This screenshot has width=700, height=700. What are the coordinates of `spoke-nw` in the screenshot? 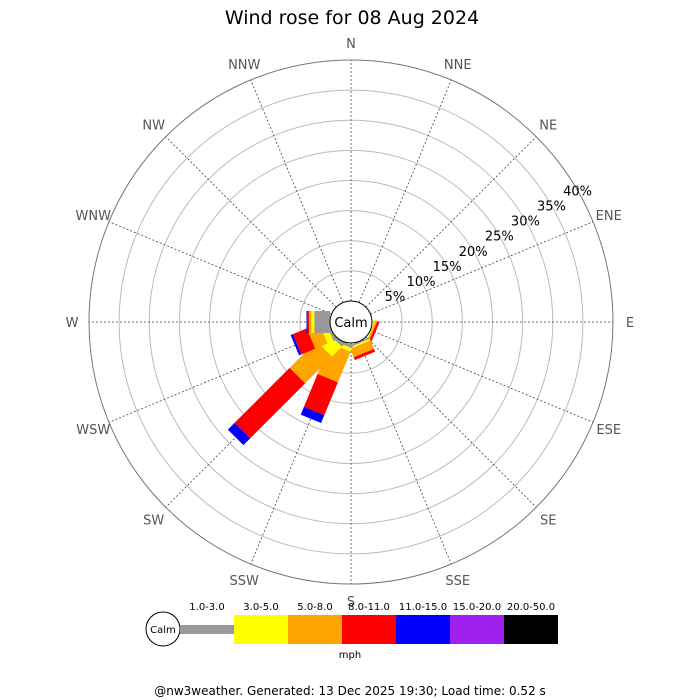 It's located at (251, 222).